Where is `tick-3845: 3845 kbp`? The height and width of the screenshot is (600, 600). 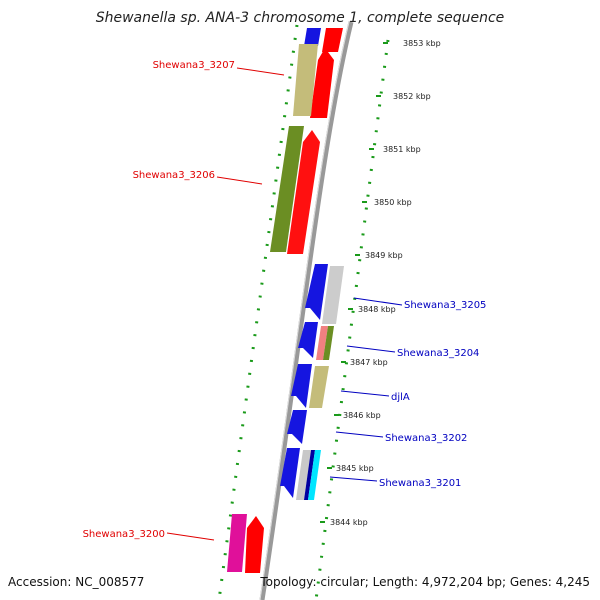
tick-3845: 3845 kbp is located at coordinates (350, 468).